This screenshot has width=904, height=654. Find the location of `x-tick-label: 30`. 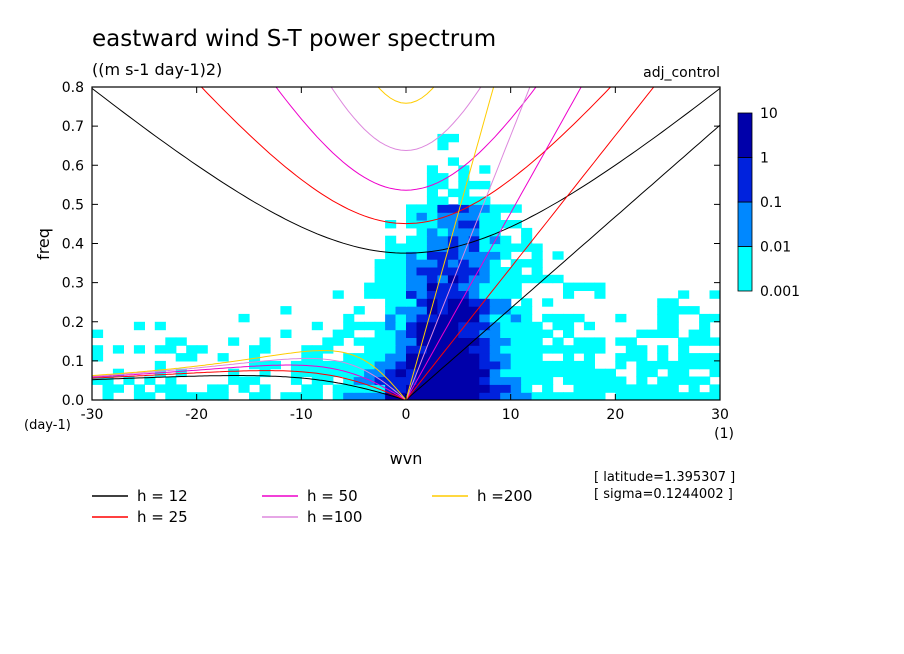

x-tick-label: 30 is located at coordinates (720, 415).